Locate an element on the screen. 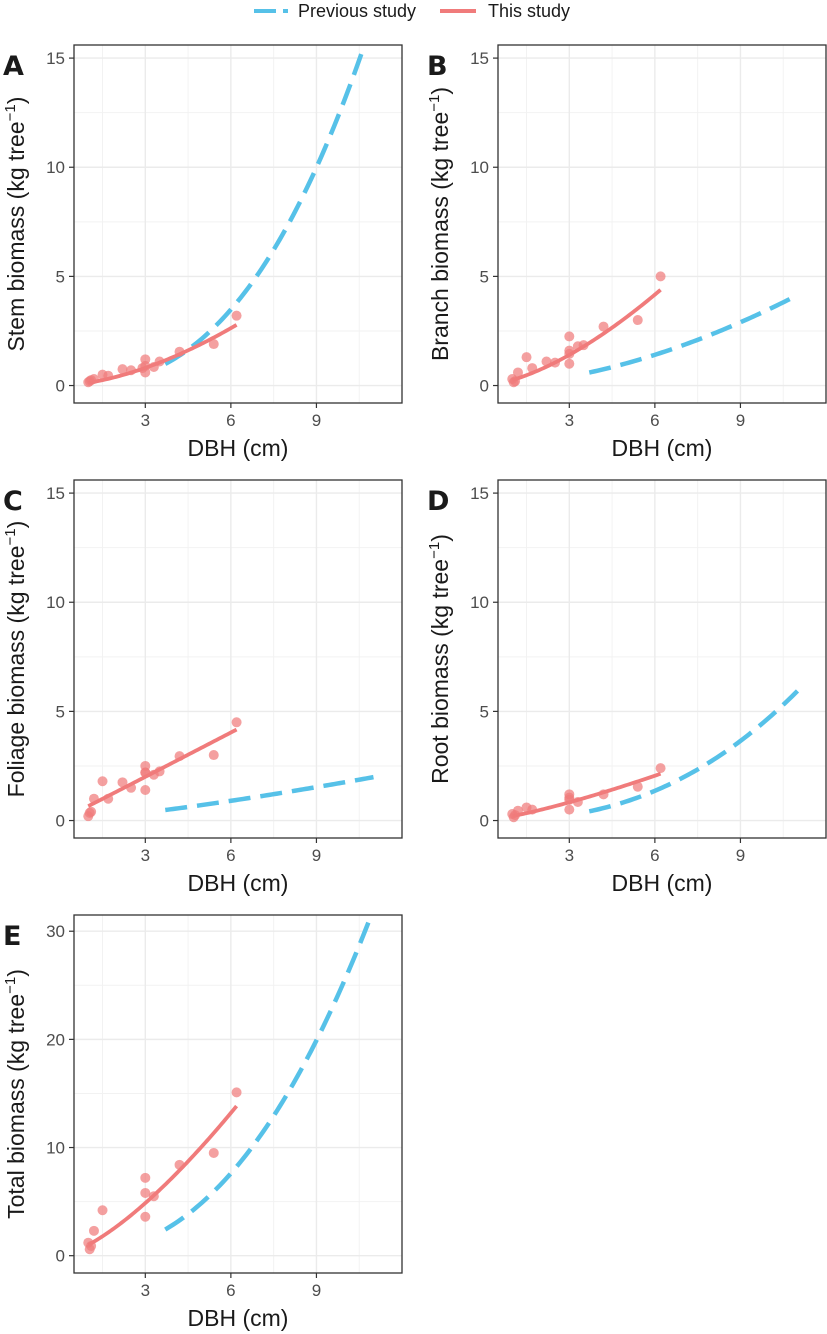  panel-border-d is located at coordinates (662, 659).